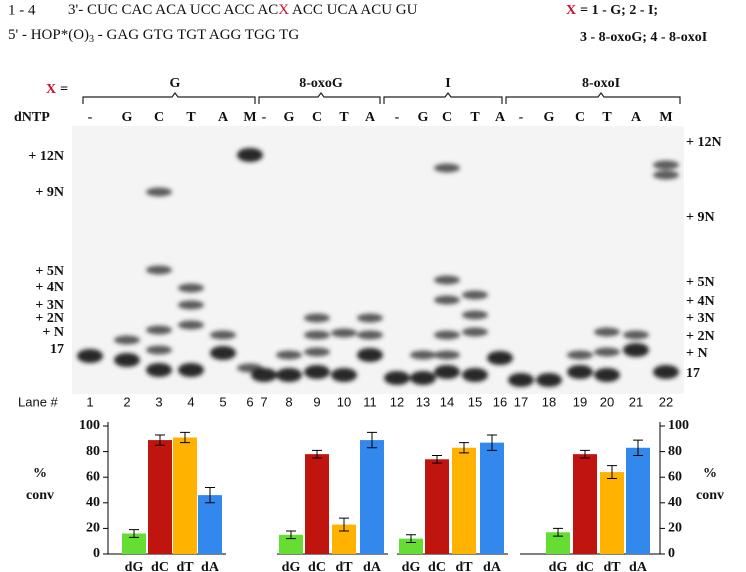 Image resolution: width=746 pixels, height=572 pixels. What do you see at coordinates (423, 401) in the screenshot?
I see `lane-number: 13` at bounding box center [423, 401].